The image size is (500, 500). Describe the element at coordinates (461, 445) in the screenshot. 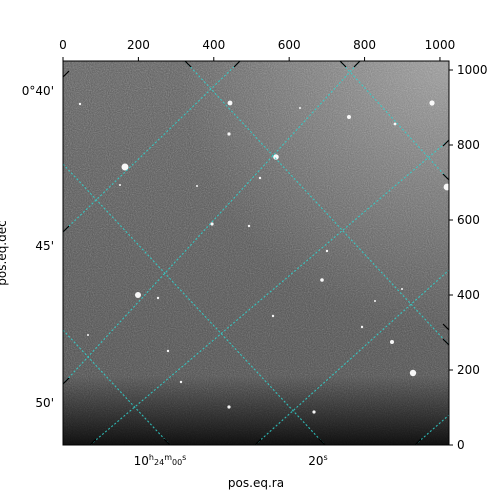

I see `right-axis-tick-label: 0` at that location.